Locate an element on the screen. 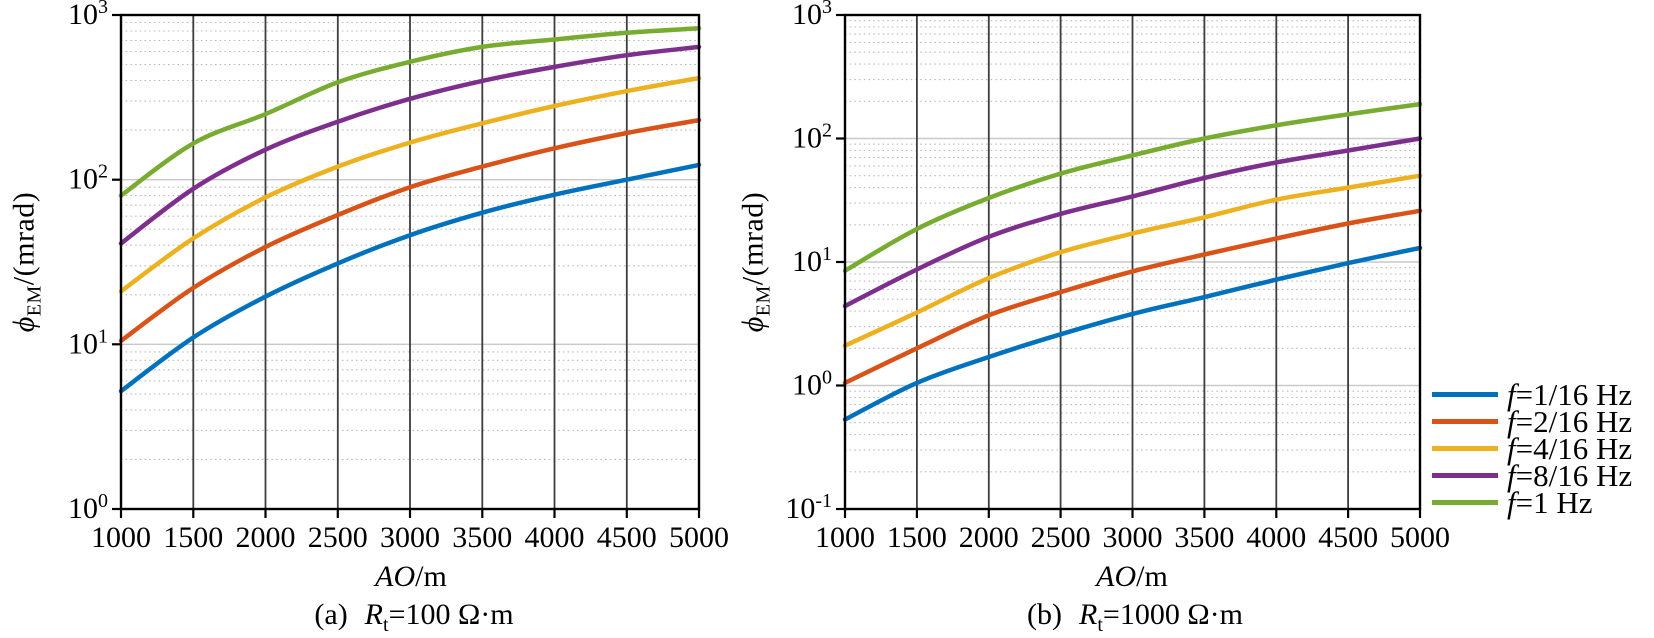 This screenshot has width=1654, height=638. legend-item: f=2/16 Hz is located at coordinates (1532, 421).